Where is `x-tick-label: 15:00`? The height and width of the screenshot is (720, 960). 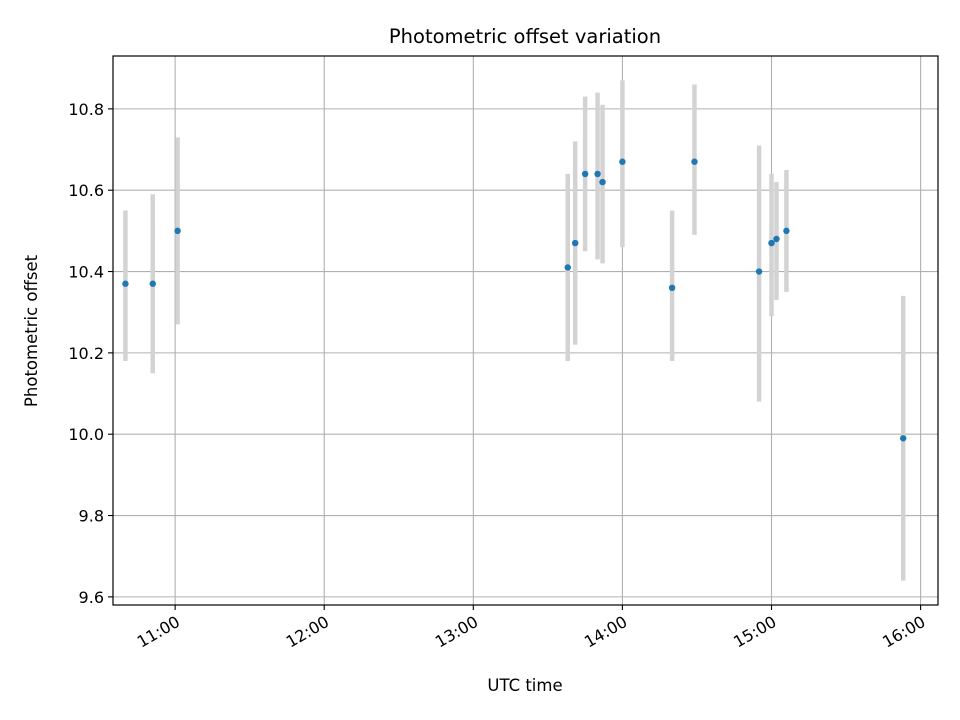
x-tick-label: 15:00 is located at coordinates (754, 632).